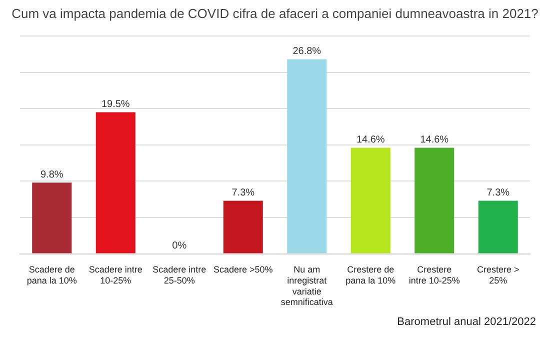 The height and width of the screenshot is (338, 550). Describe the element at coordinates (498, 275) in the screenshot. I see `x-tick-label: Crestere > 25%` at that location.